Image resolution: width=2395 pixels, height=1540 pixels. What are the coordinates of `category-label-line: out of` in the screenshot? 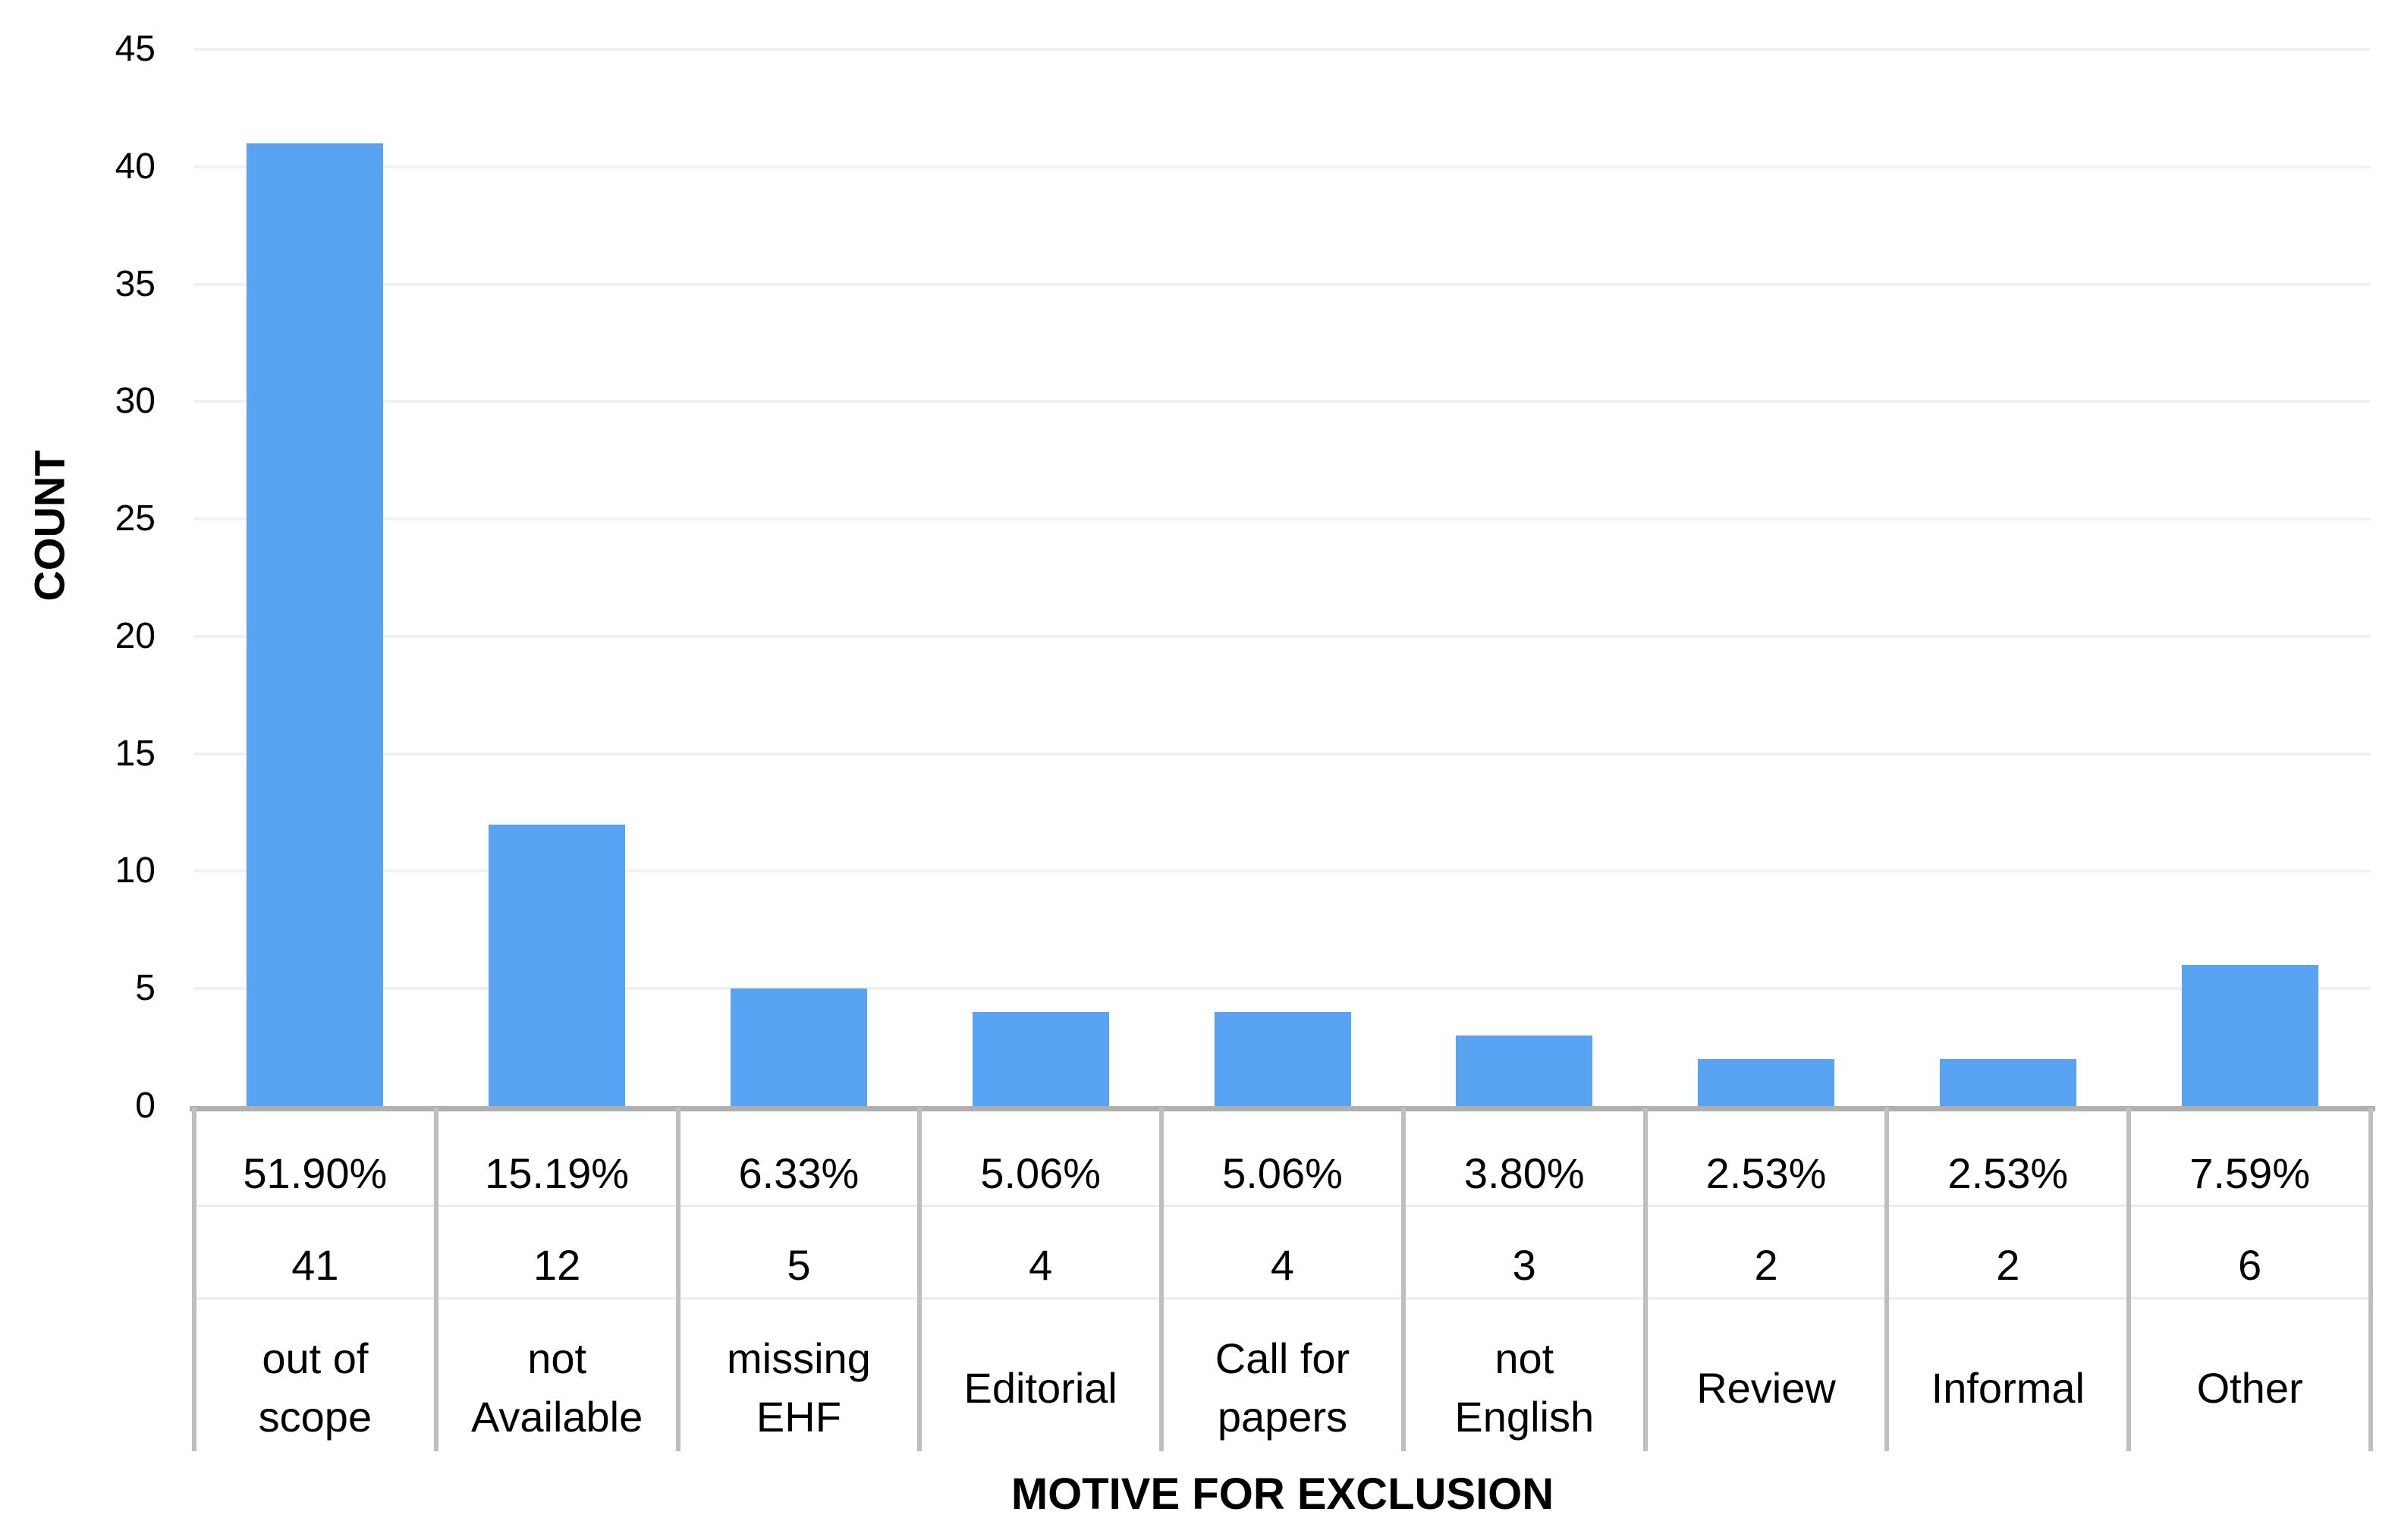 It's located at (315, 1358).